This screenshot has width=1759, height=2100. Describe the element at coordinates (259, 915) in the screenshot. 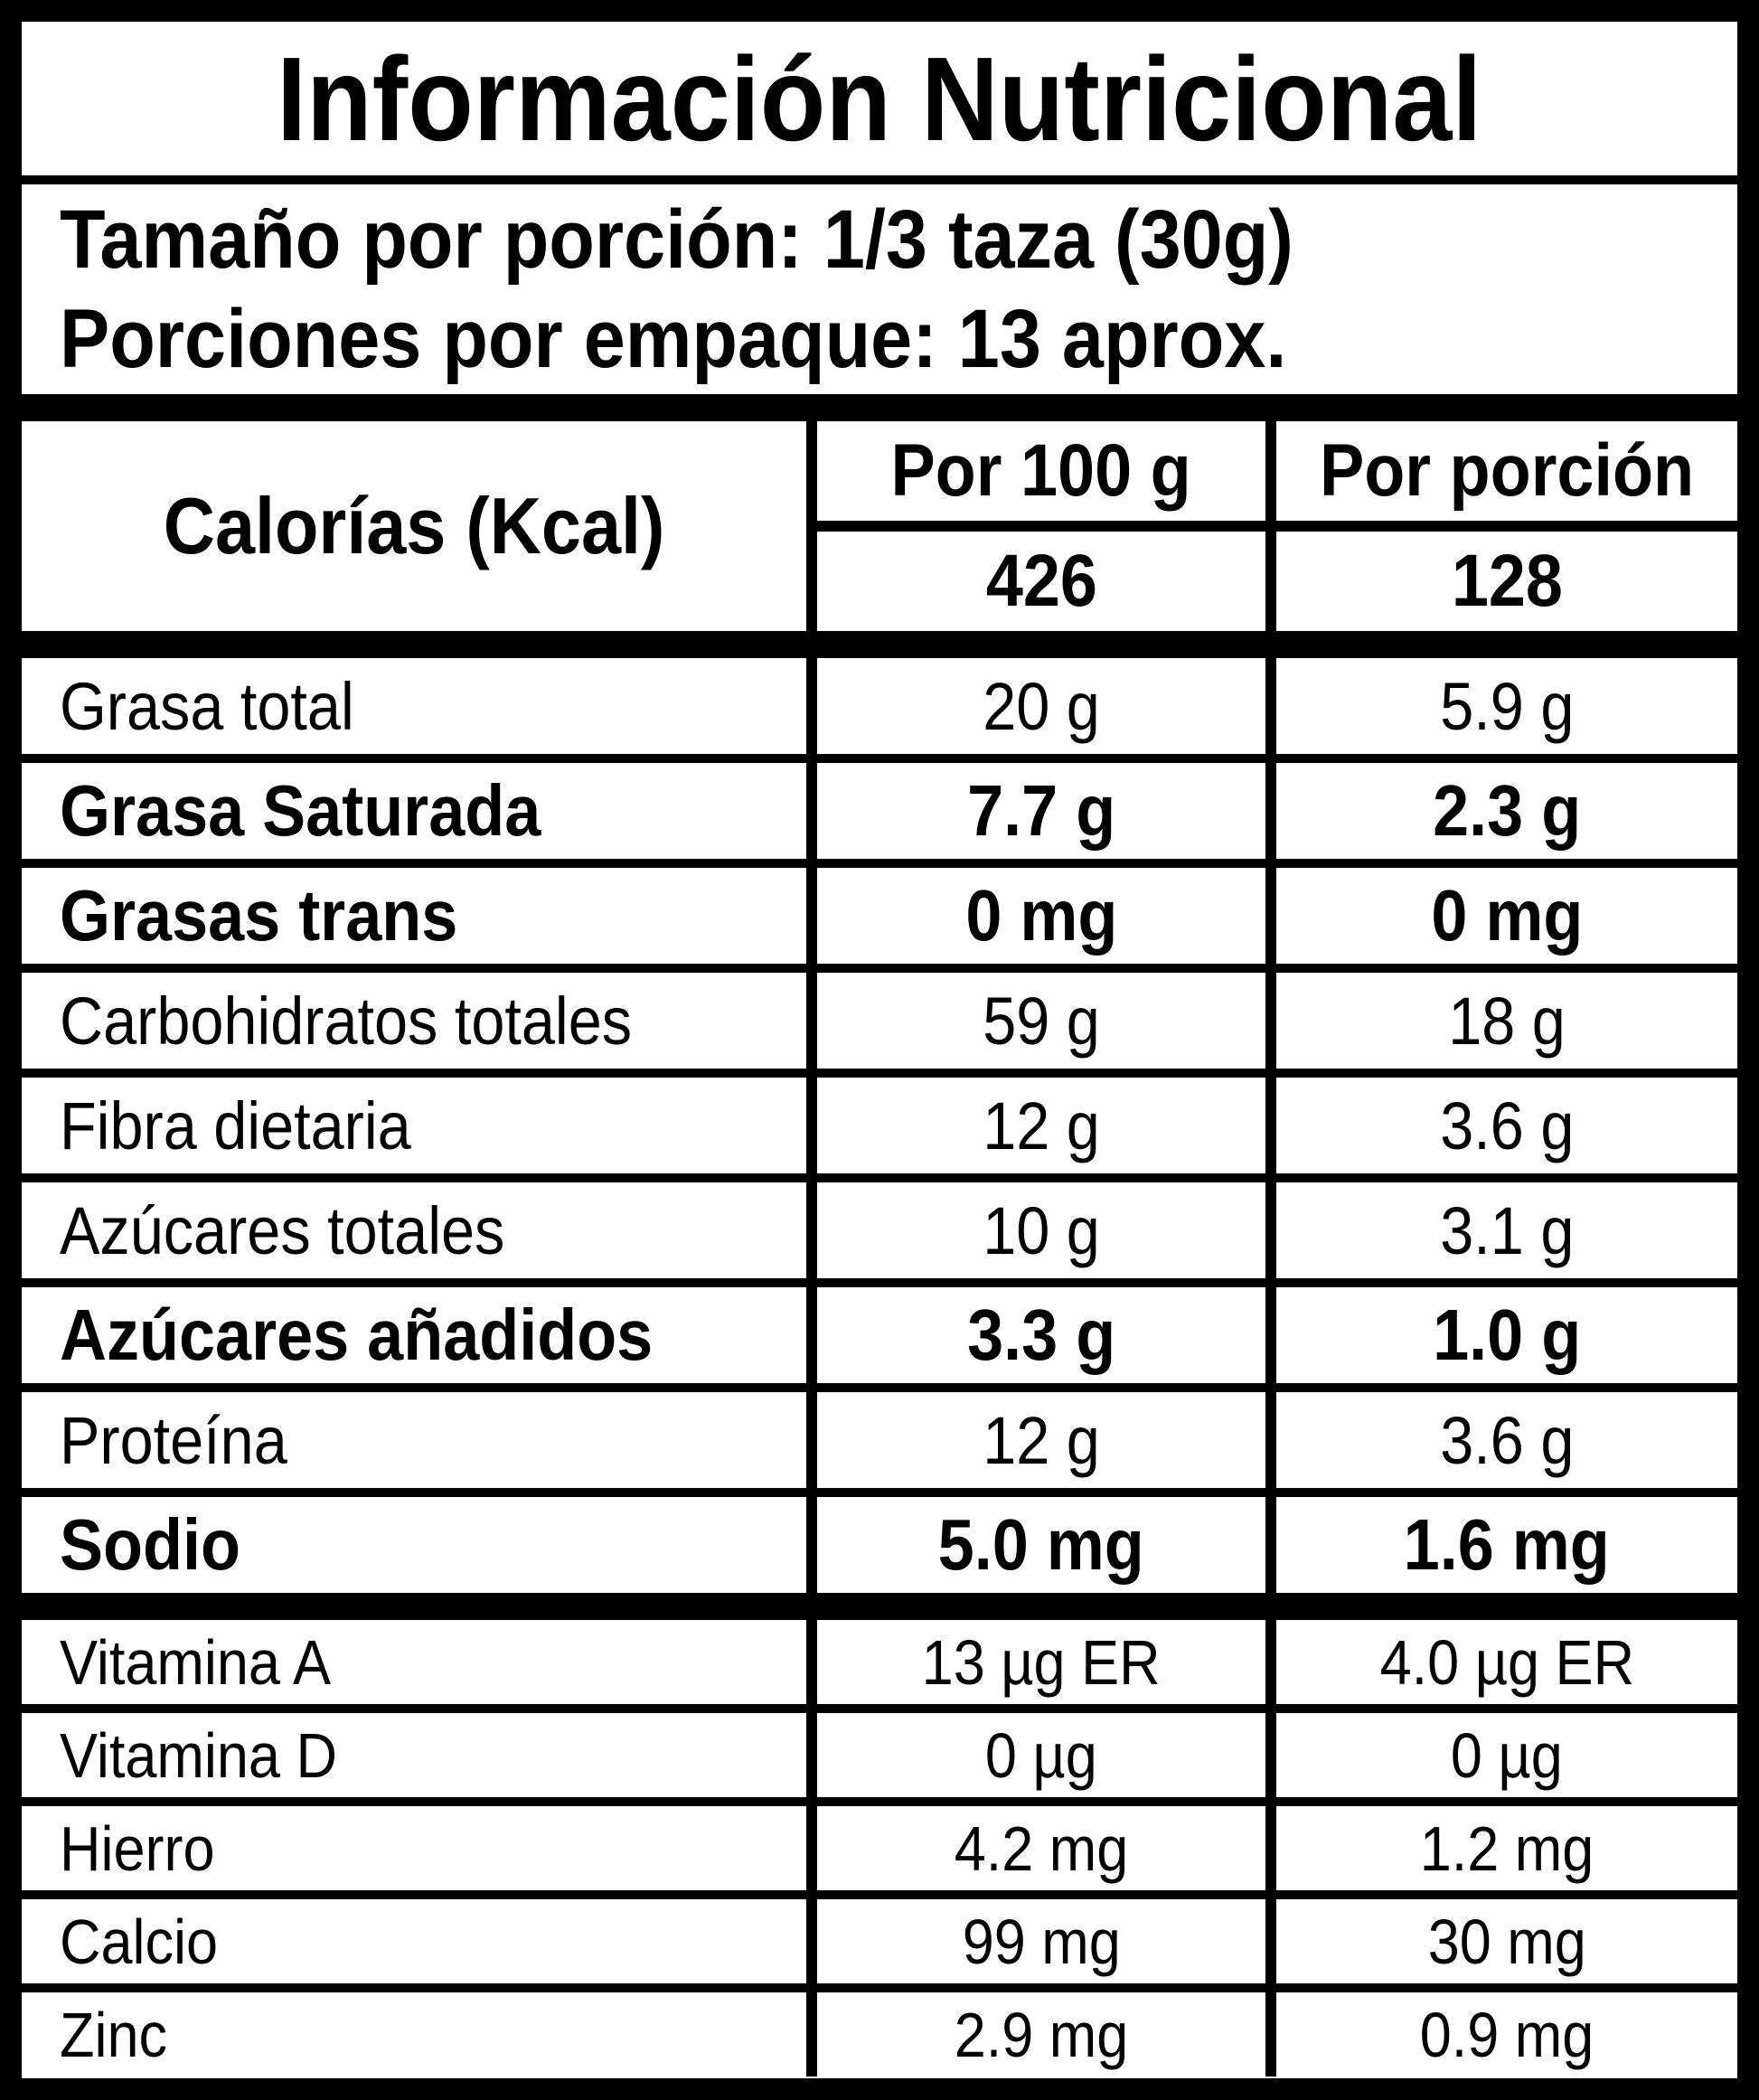

I see `nutrient-label: Grasas trans` at that location.